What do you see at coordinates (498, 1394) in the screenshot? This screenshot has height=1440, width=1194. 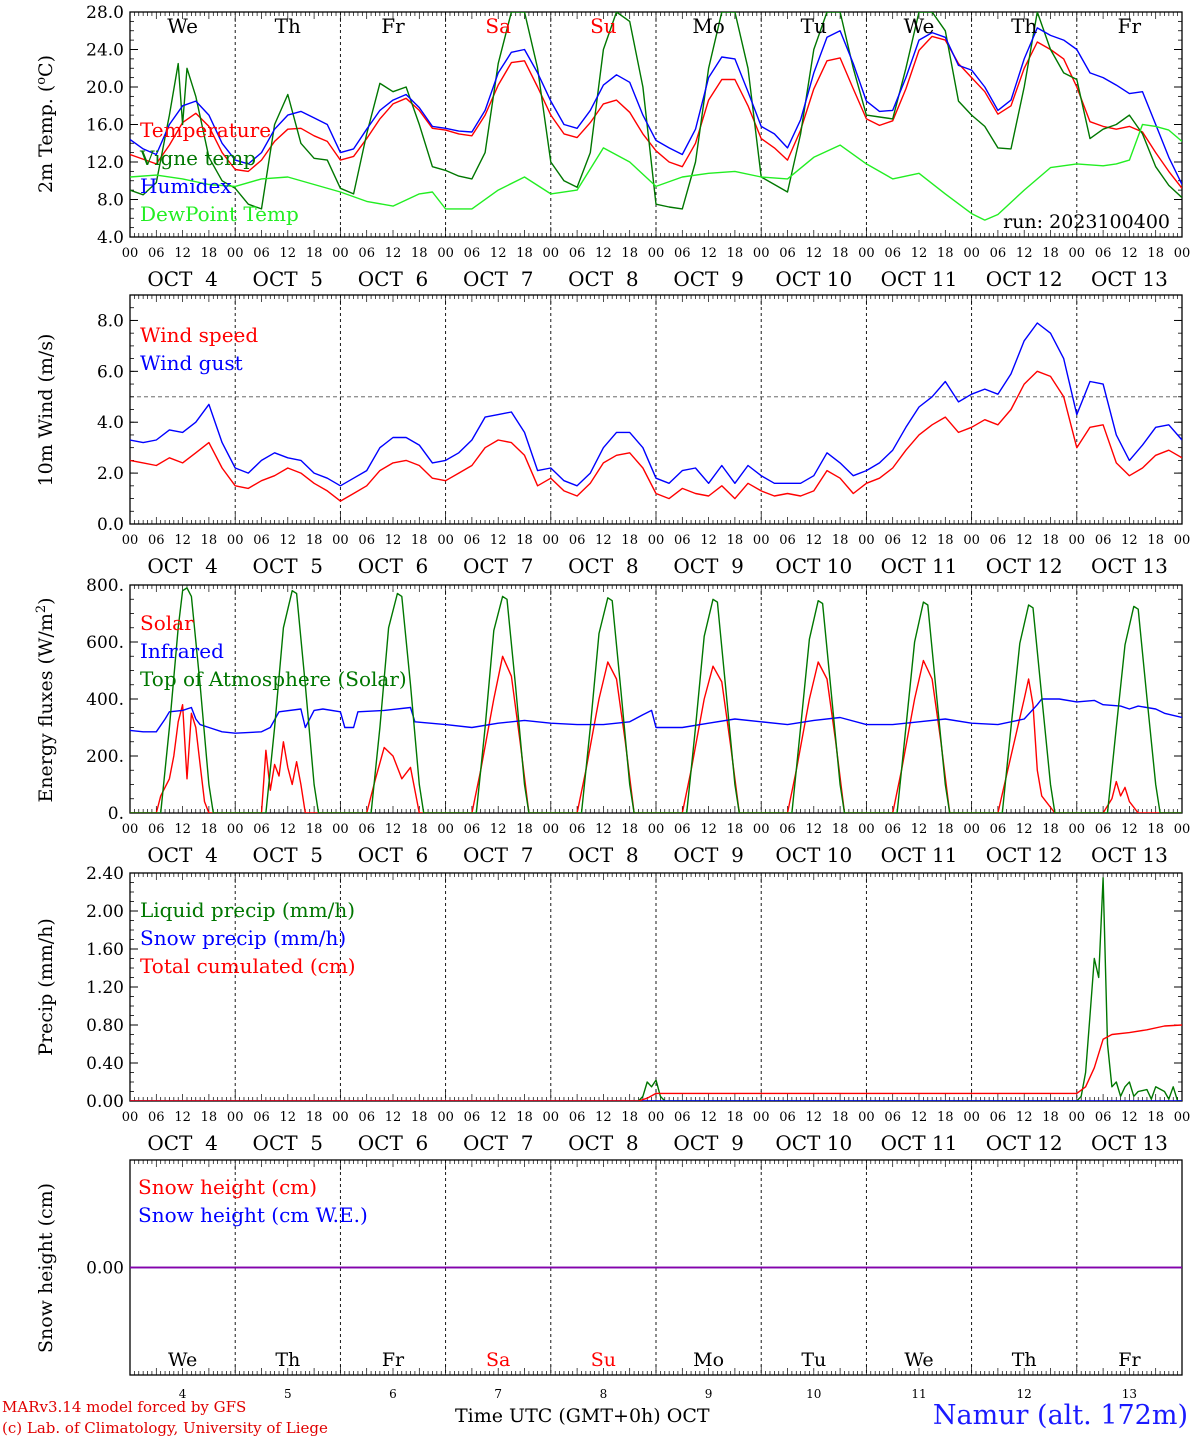 I see `day-number: 7` at bounding box center [498, 1394].